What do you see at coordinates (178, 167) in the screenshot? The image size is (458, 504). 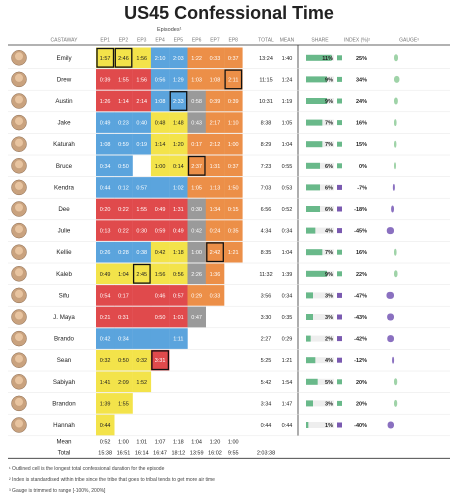 I see `episode-value: 0:14` at bounding box center [178, 167].